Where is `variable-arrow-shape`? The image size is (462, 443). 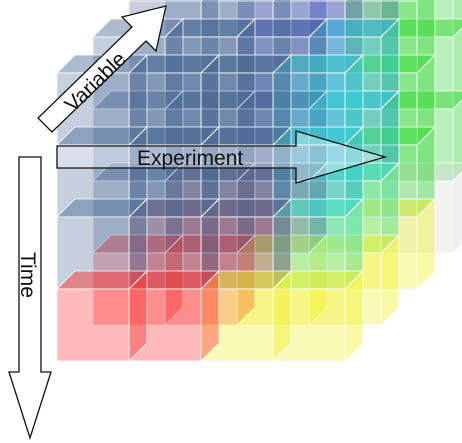 variable-arrow-shape is located at coordinates (102, 69).